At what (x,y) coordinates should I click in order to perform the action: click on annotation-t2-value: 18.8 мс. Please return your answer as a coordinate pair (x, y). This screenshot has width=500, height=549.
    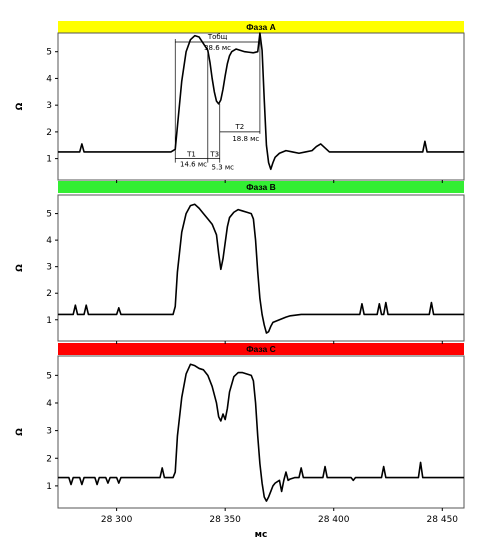
    Looking at the image, I should click on (245, 139).